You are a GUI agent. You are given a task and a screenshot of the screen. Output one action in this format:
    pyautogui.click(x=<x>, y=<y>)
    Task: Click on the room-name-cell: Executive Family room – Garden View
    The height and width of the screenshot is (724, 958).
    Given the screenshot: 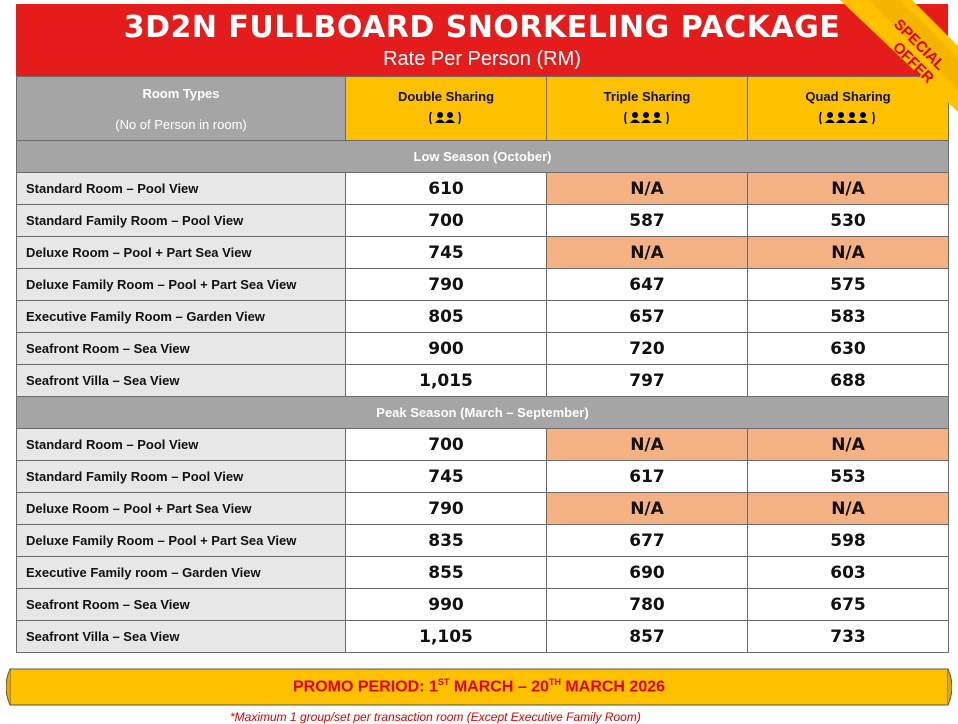 What is the action you would take?
    pyautogui.click(x=181, y=572)
    